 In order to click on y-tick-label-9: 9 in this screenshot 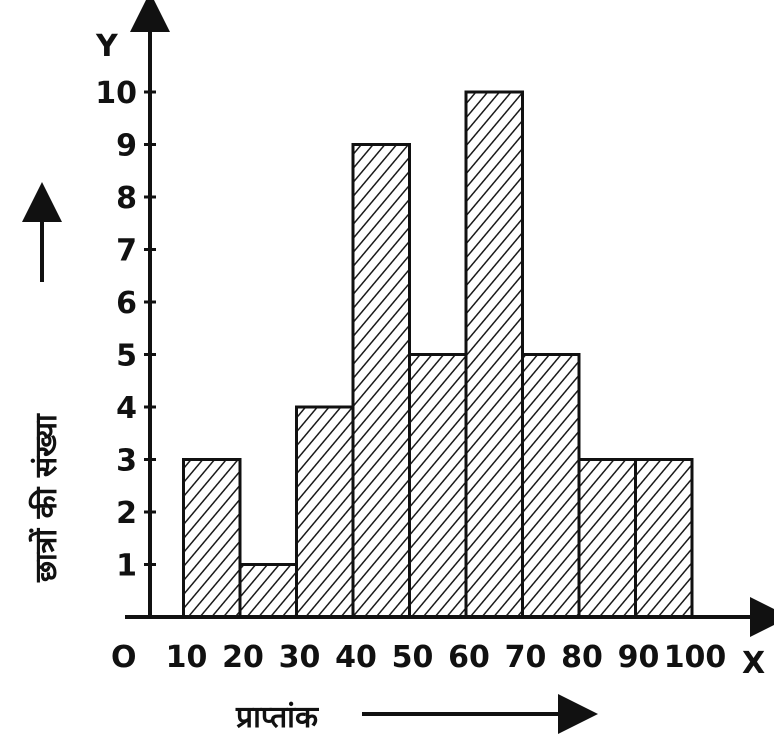, I will do `click(126, 146)`.